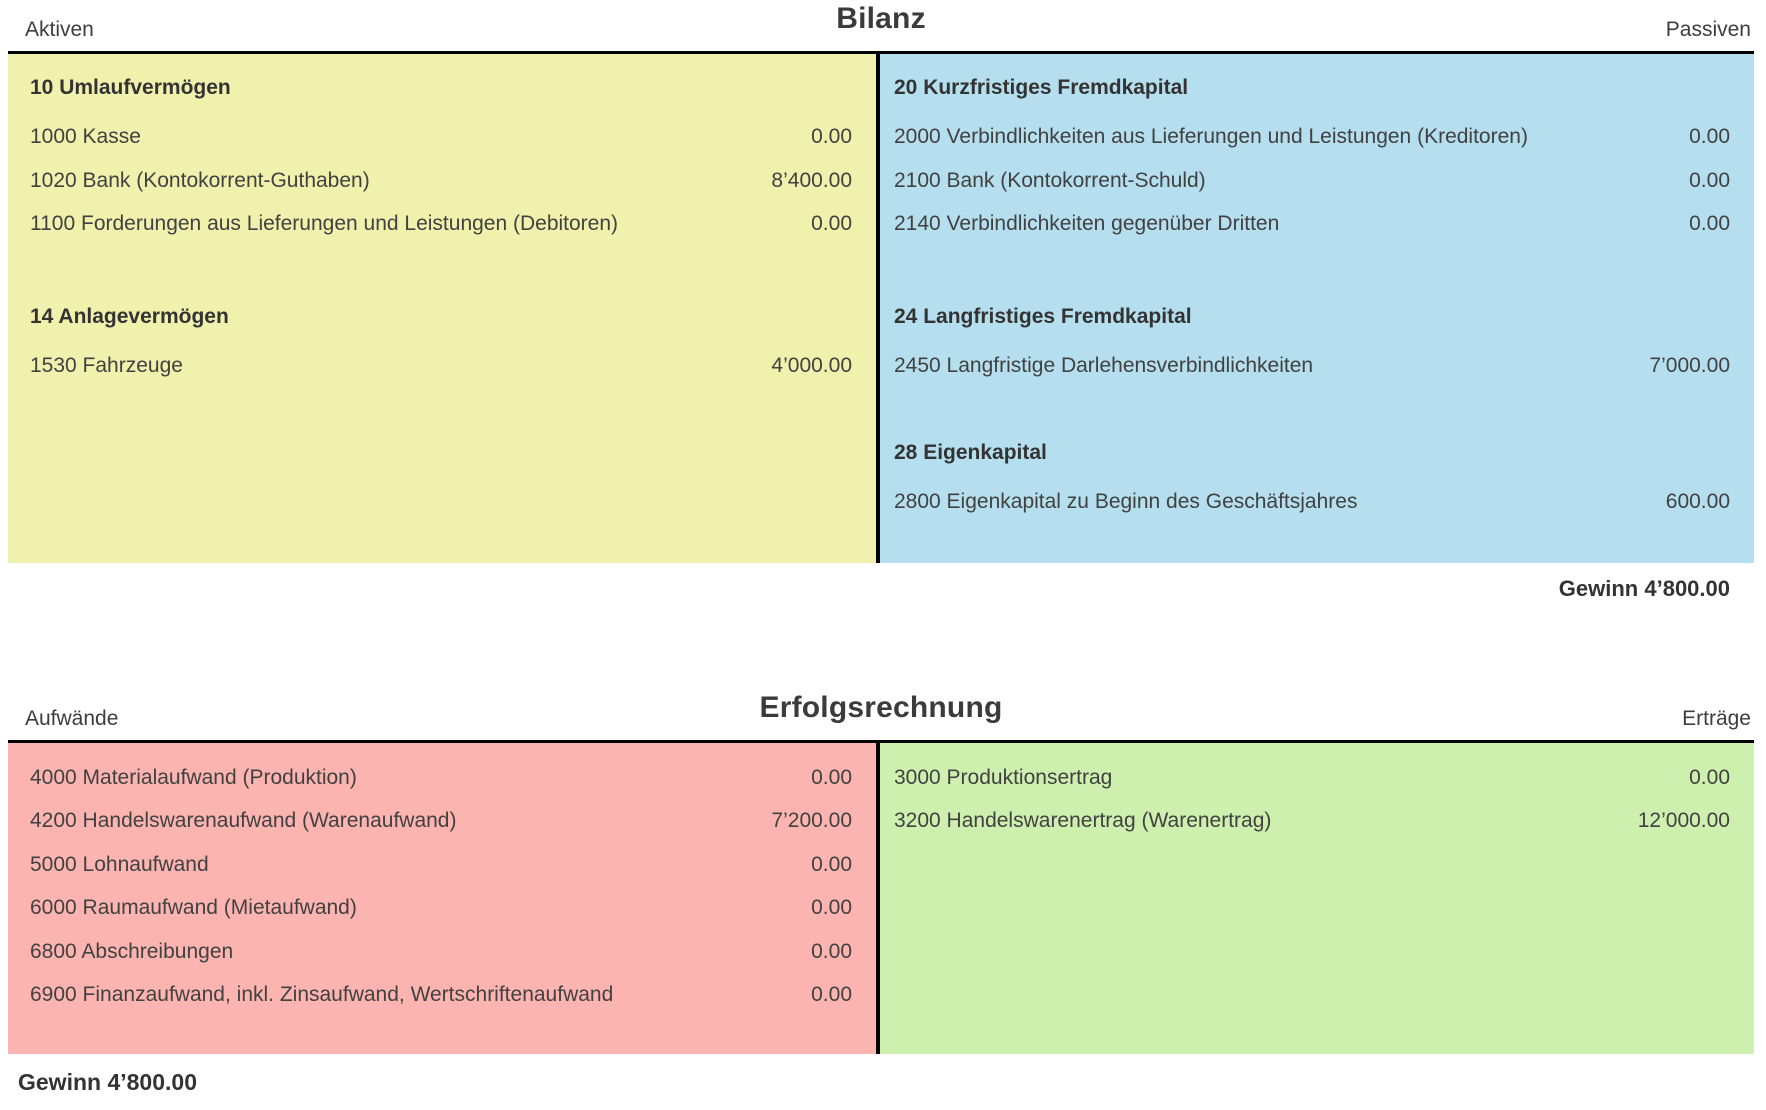  I want to click on group-header: 24 Langfristiges Fremdkapital, so click(1043, 316).